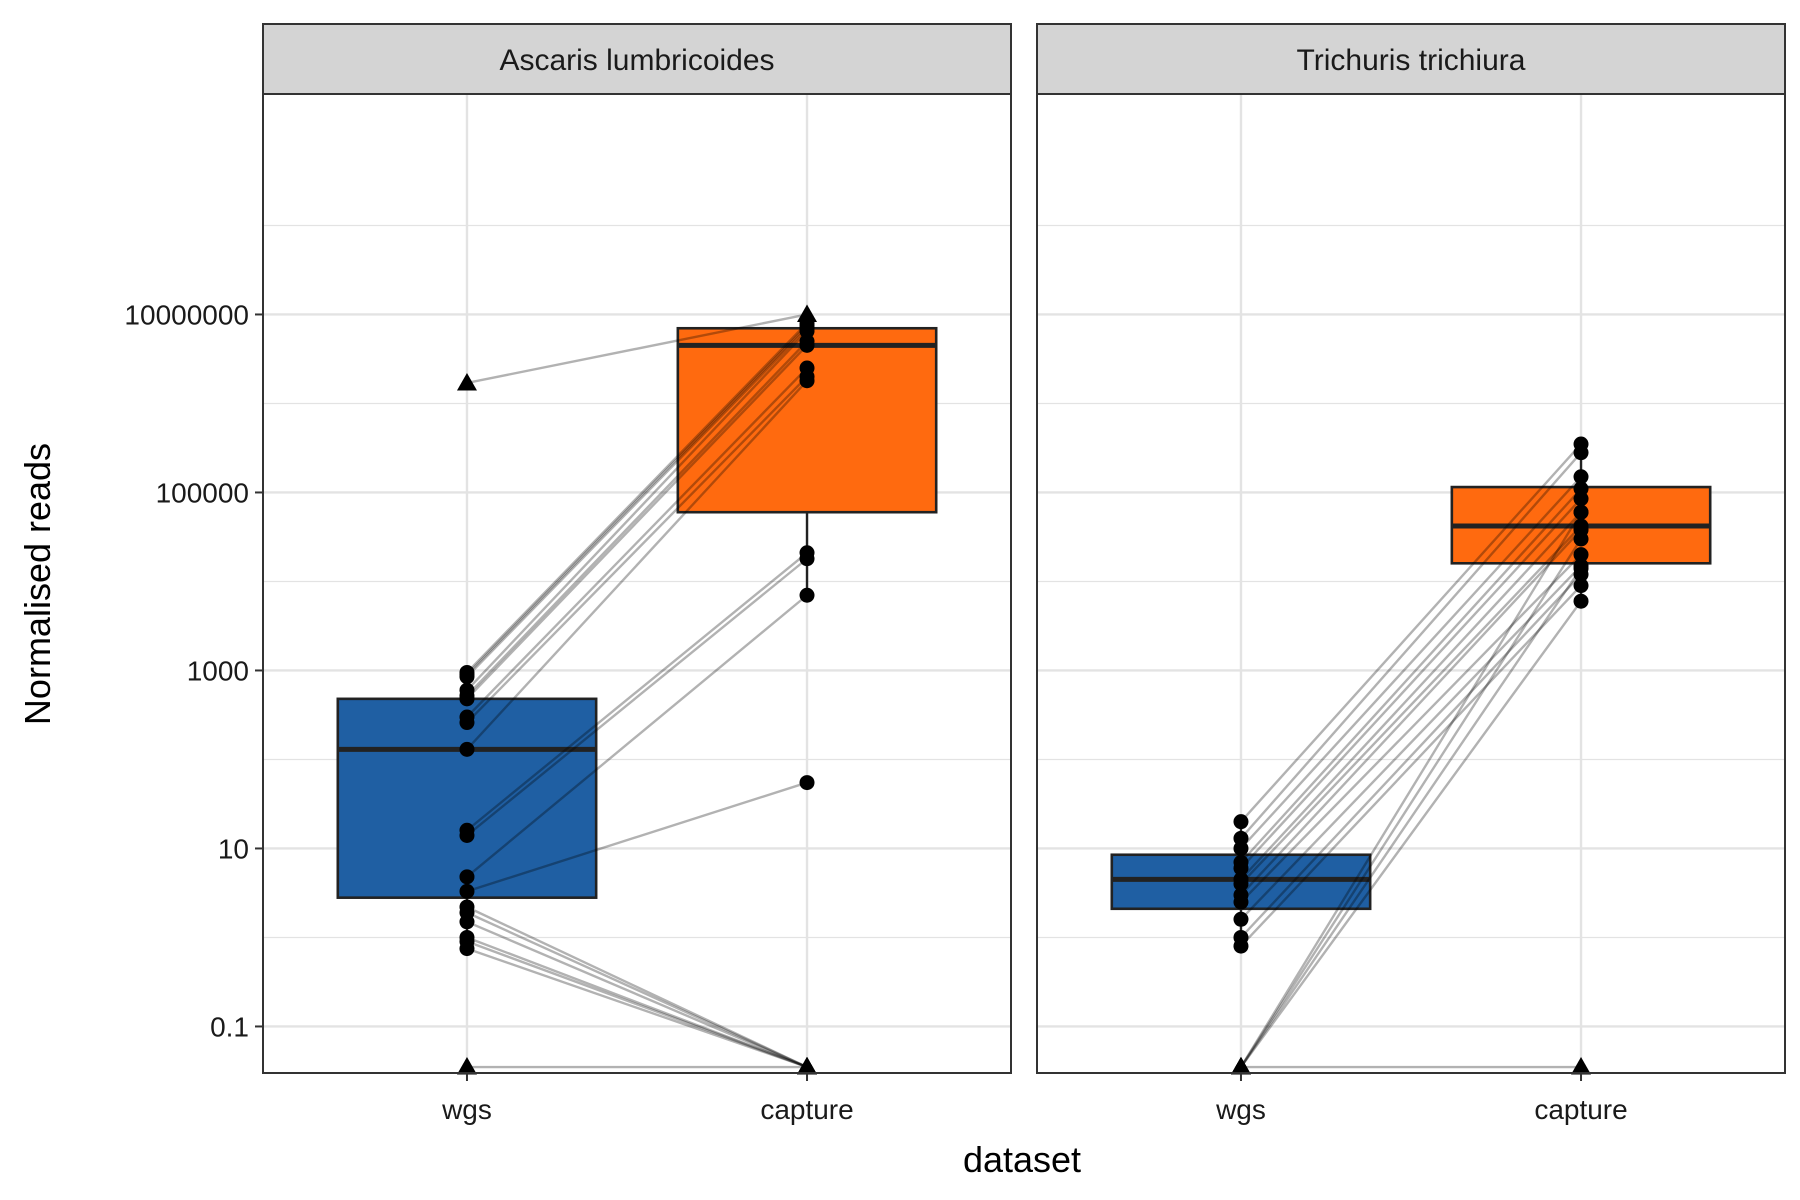 Image resolution: width=1800 pixels, height=1200 pixels. I want to click on y-axis: 0.1 10 1000 100000 10000000, so click(193, 670).